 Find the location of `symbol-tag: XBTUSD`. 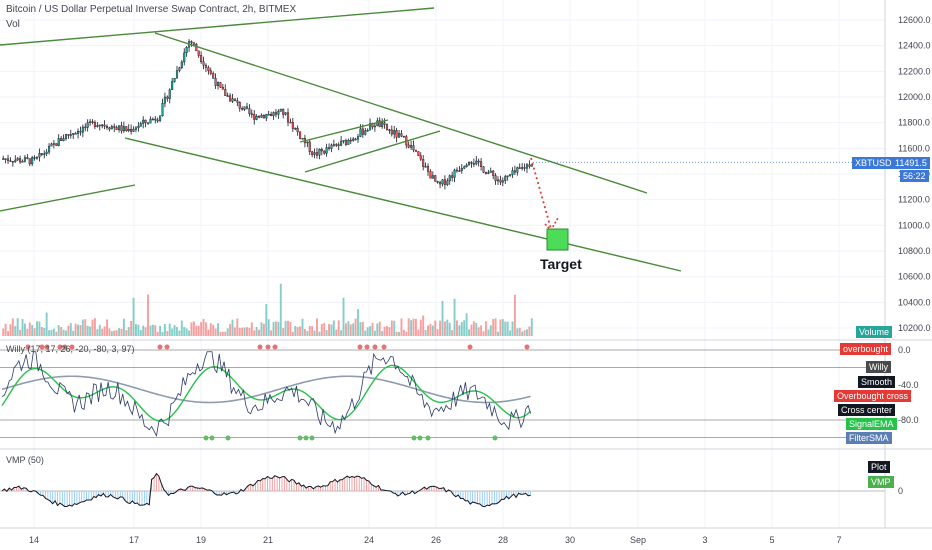

symbol-tag: XBTUSD is located at coordinates (873, 163).